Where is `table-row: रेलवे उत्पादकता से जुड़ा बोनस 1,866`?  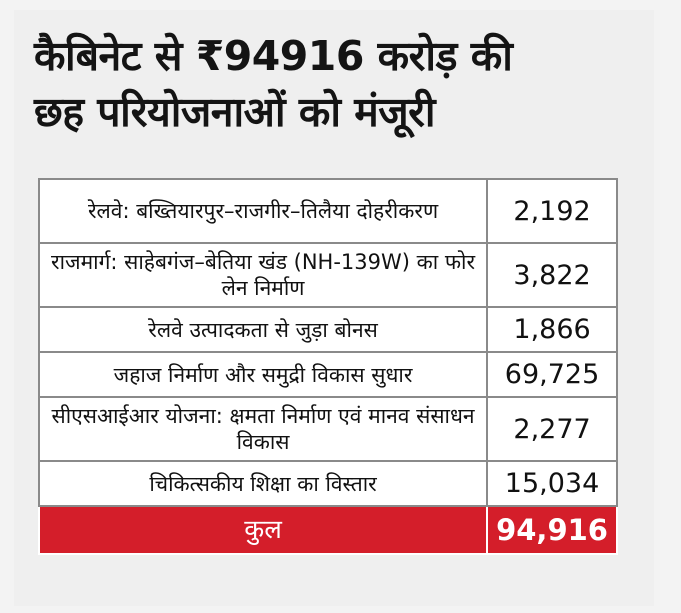
table-row: रेलवे उत्पादकता से जुड़ा बोनस 1,866 is located at coordinates (327, 329).